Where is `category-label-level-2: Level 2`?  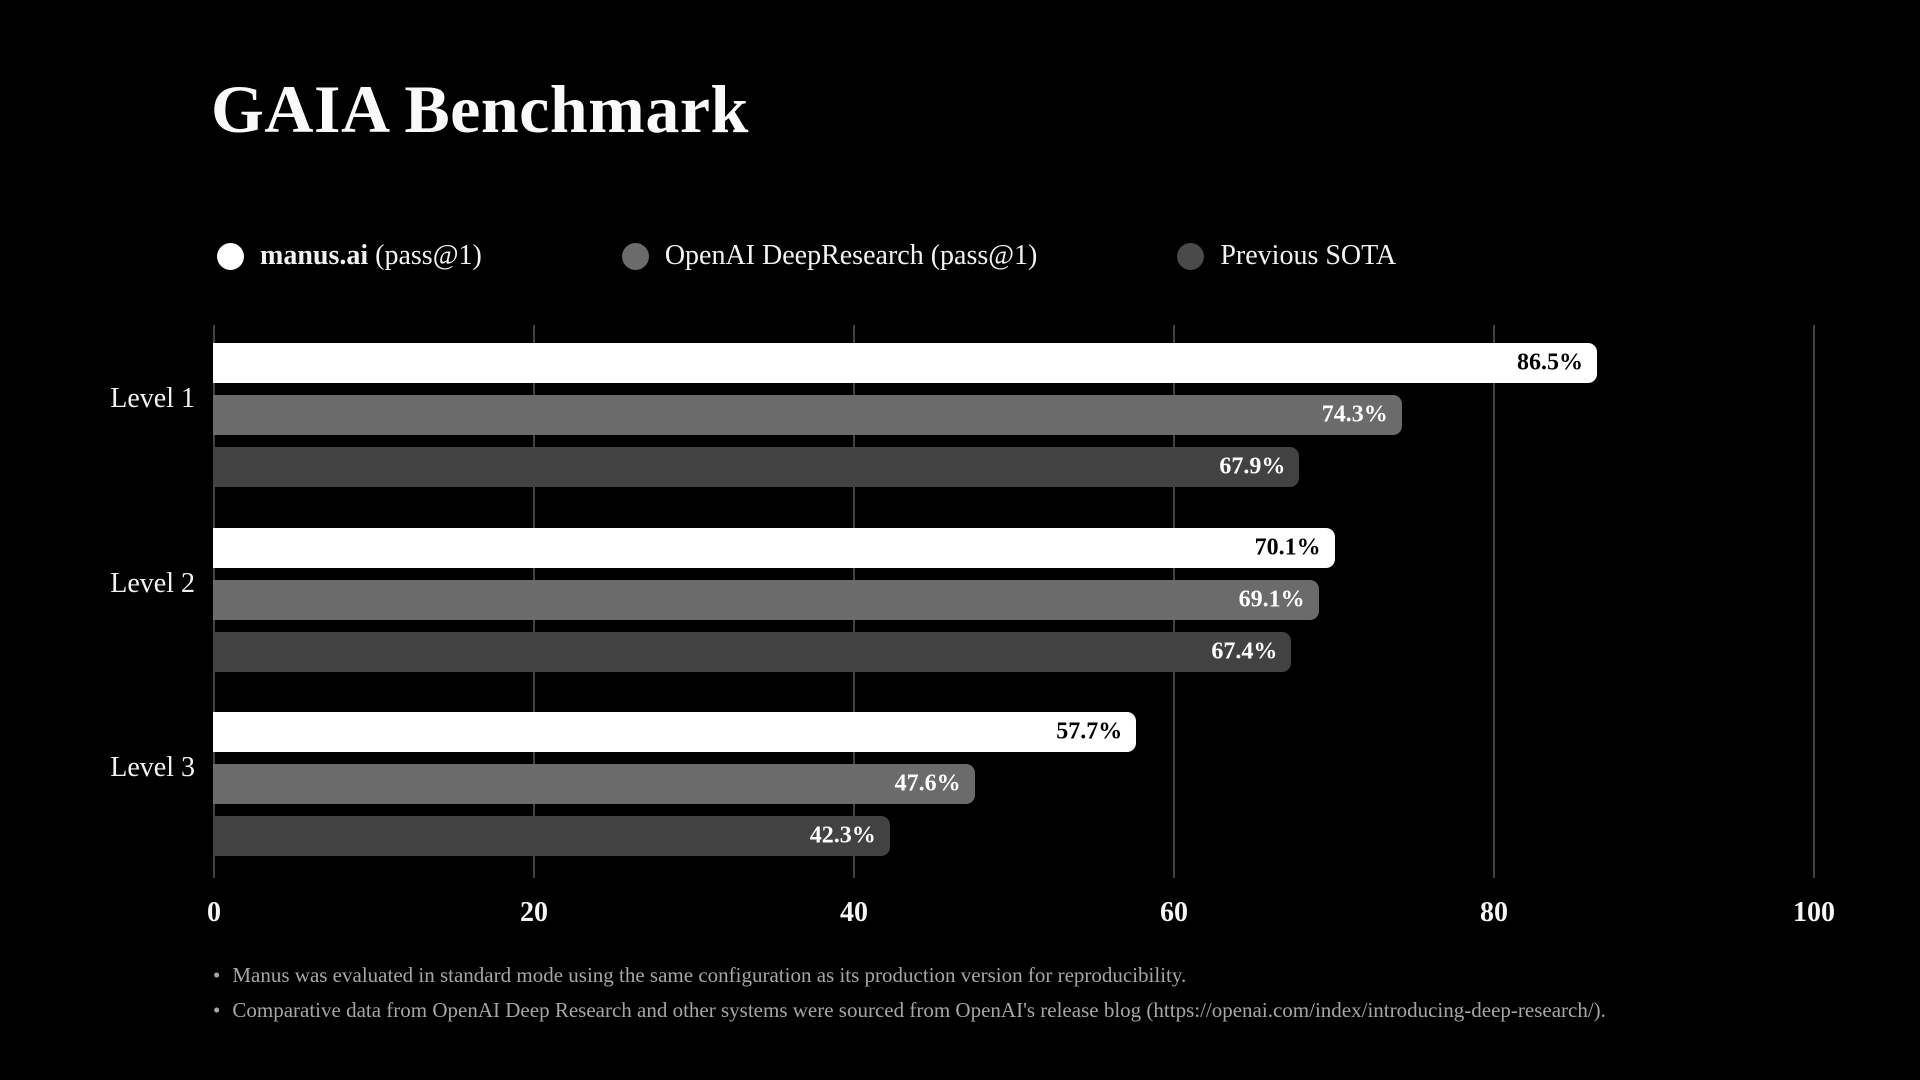
category-label-level-2: Level 2 is located at coordinates (152, 583).